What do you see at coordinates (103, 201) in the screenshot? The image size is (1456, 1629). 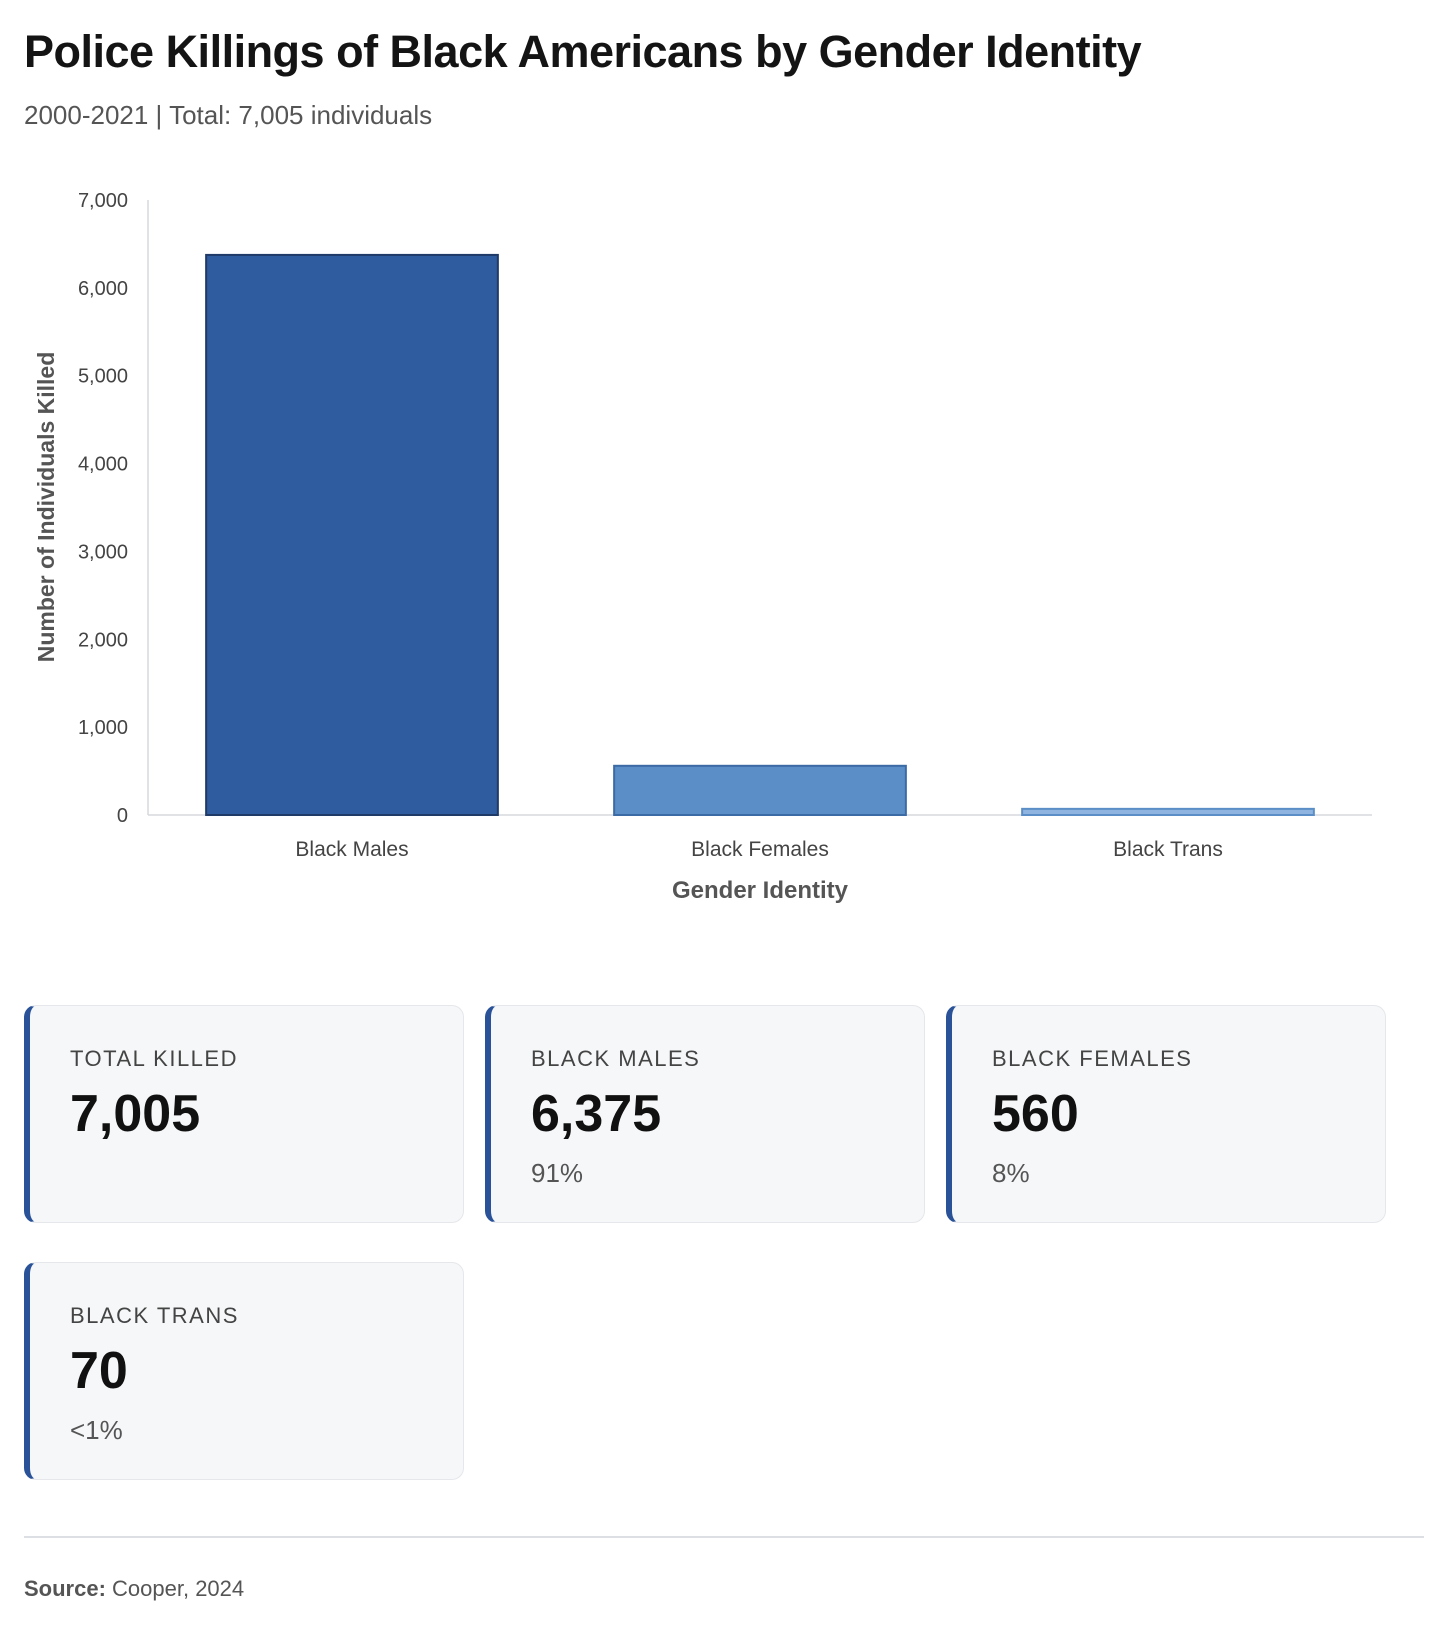 I see `y-tick-label: 7,000` at bounding box center [103, 201].